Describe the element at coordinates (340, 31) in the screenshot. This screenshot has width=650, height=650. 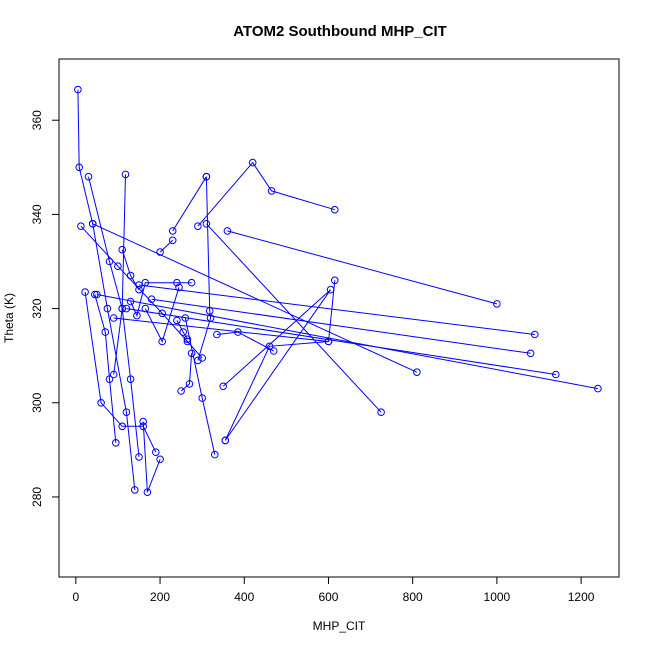
I see `chart-title: ATOM2 Southbound MHP_CIT` at that location.